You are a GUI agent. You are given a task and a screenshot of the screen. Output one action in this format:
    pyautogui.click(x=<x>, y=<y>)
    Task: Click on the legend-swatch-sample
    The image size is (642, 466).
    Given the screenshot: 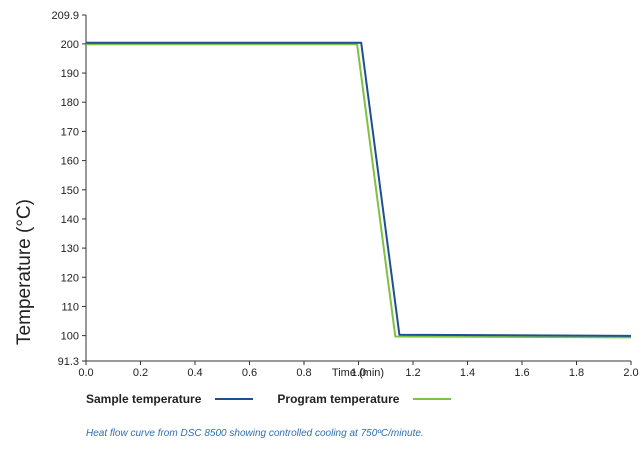 What is the action you would take?
    pyautogui.click(x=234, y=399)
    